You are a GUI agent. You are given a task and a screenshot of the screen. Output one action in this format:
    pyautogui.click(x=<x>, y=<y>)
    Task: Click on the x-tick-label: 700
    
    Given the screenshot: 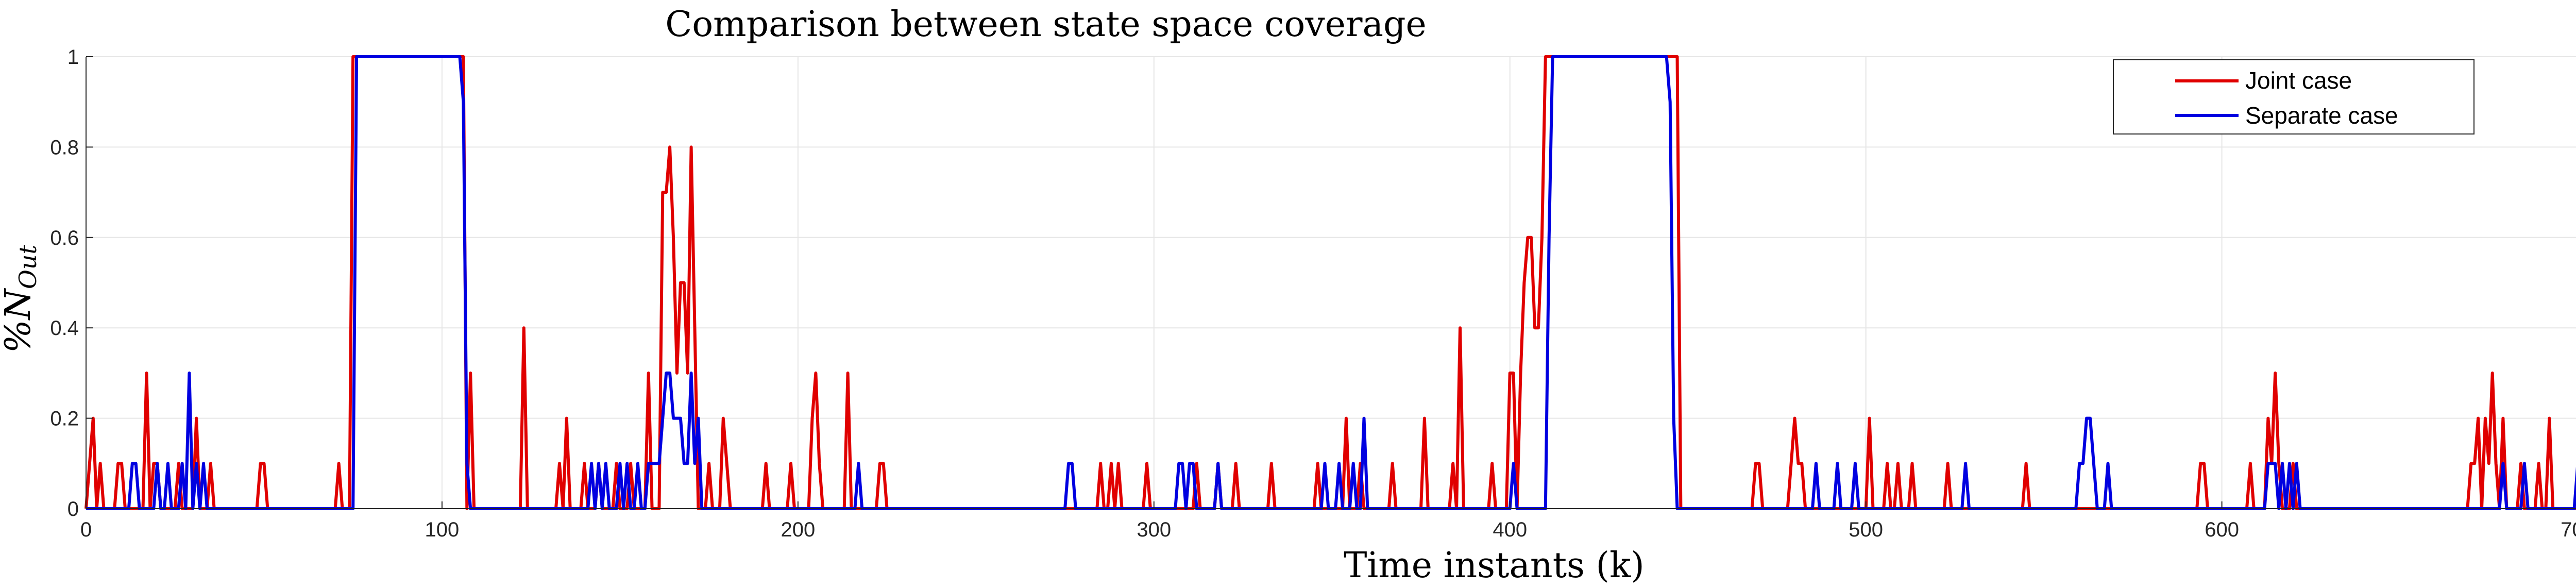 What is the action you would take?
    pyautogui.click(x=2568, y=529)
    